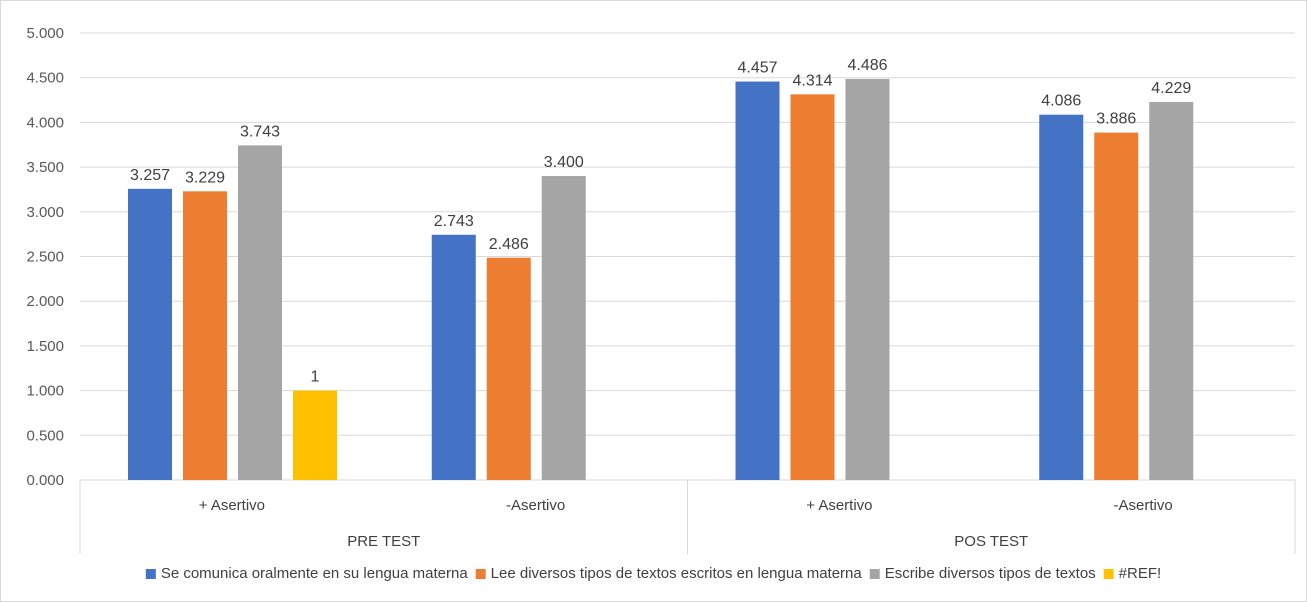  I want to click on data-label: 4.457, so click(757, 68).